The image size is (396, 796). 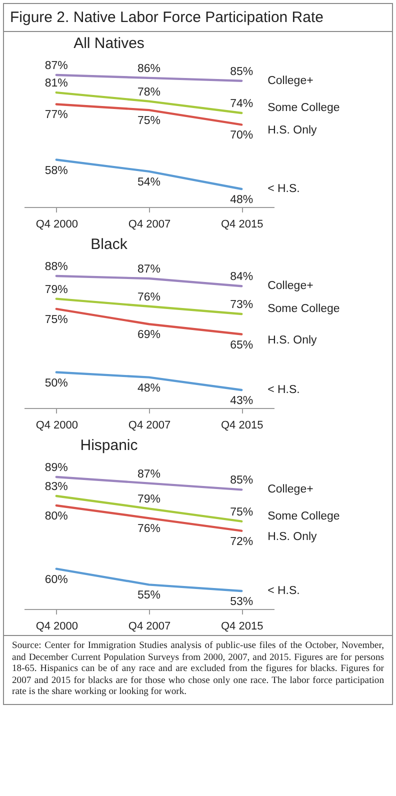 I want to click on data-label: 60%, so click(x=56, y=580).